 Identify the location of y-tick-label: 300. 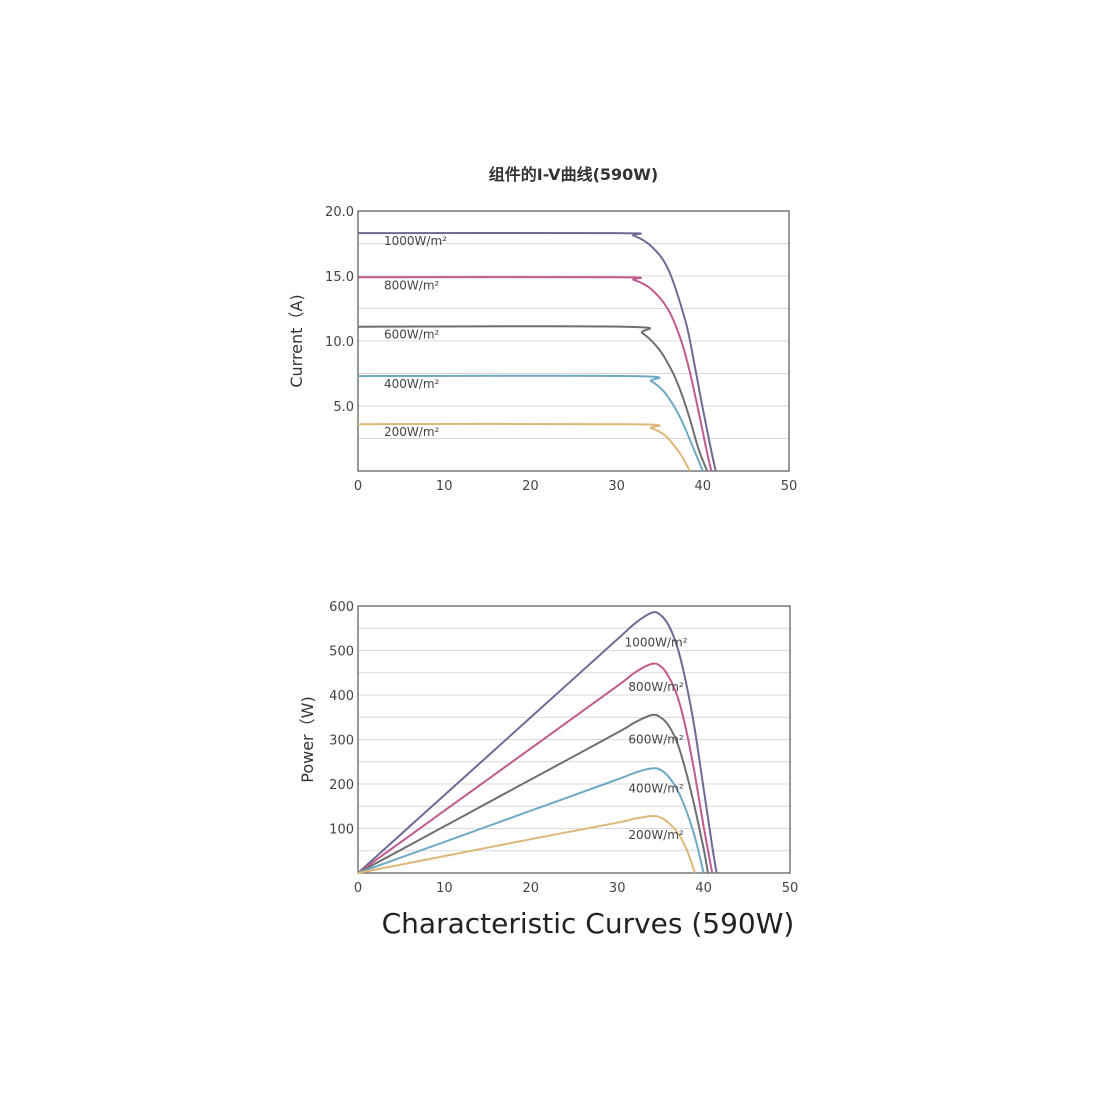
(341, 741).